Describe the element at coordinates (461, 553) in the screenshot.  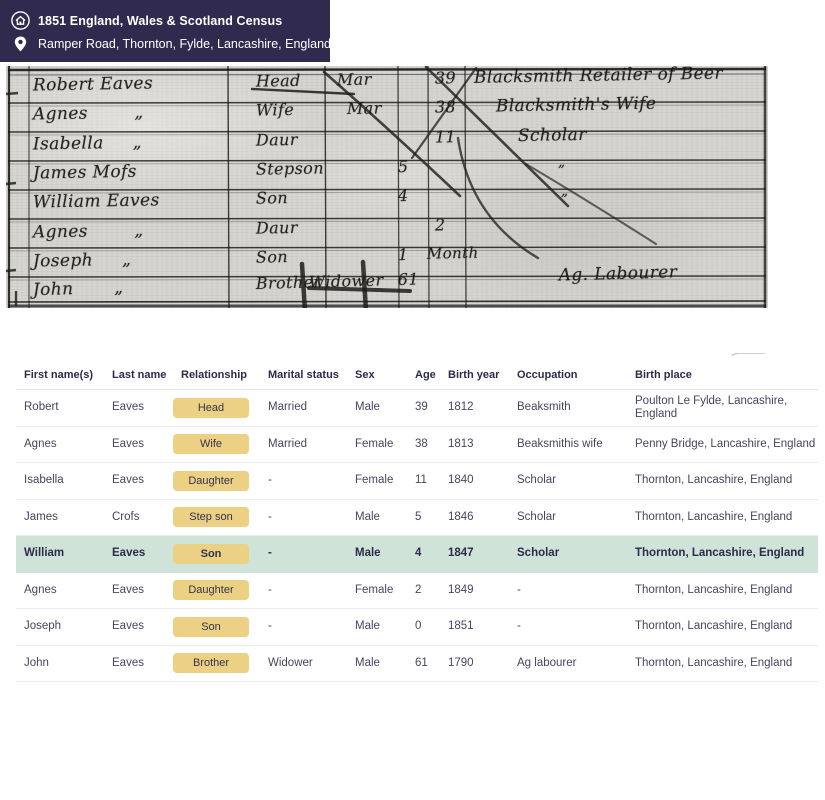
I see `birth_year-cell: 1847` at that location.